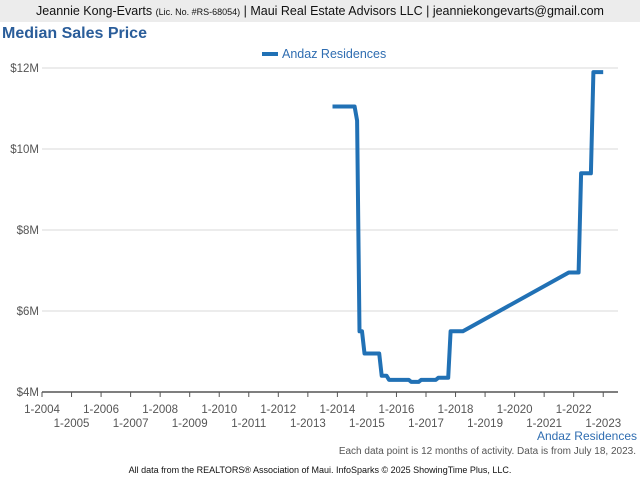 Image resolution: width=640 pixels, height=480 pixels. What do you see at coordinates (24, 69) in the screenshot?
I see `y-tick-label: $12M` at bounding box center [24, 69].